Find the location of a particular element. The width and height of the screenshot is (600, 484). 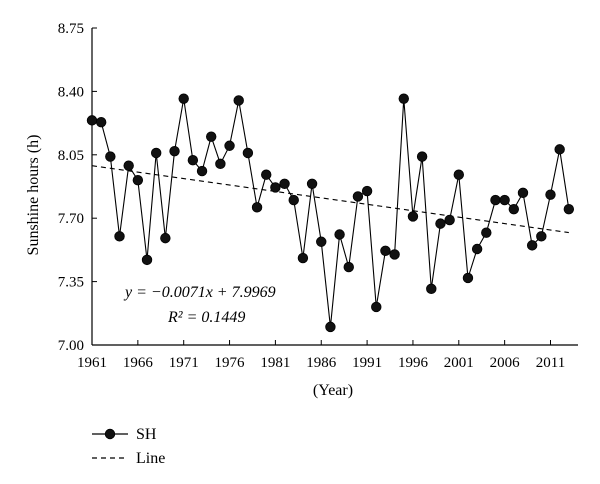

legend: SH Line is located at coordinates (128, 446).